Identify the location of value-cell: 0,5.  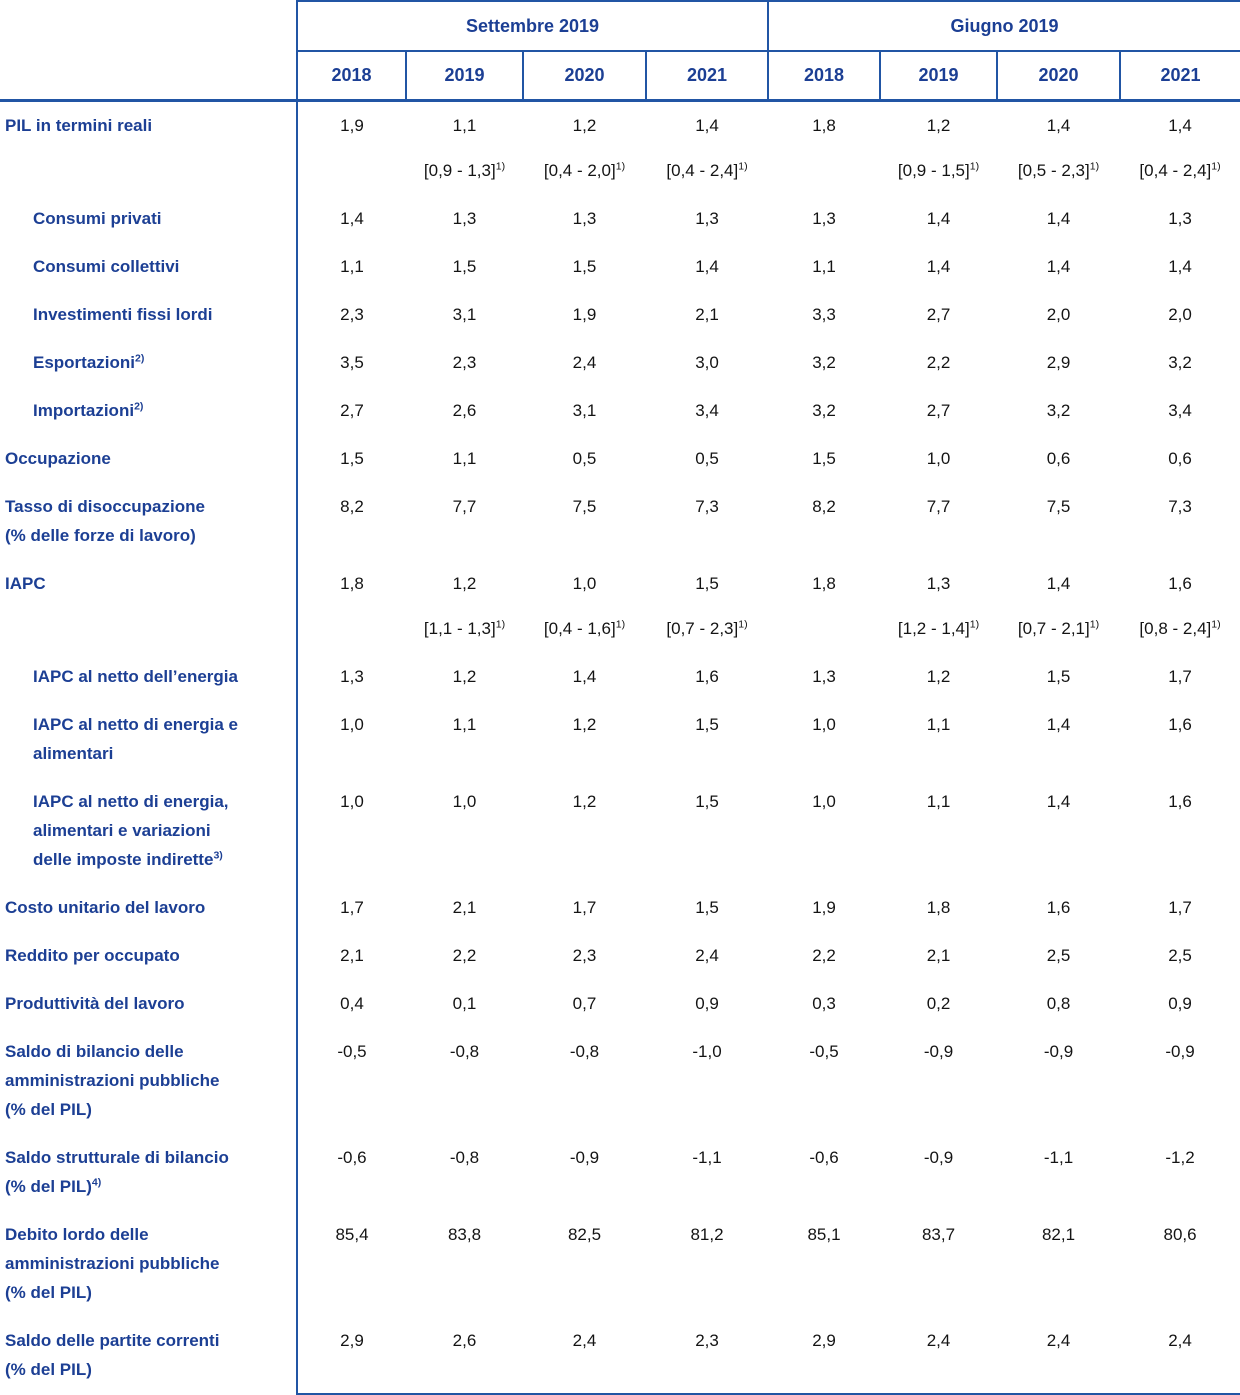
(707, 458).